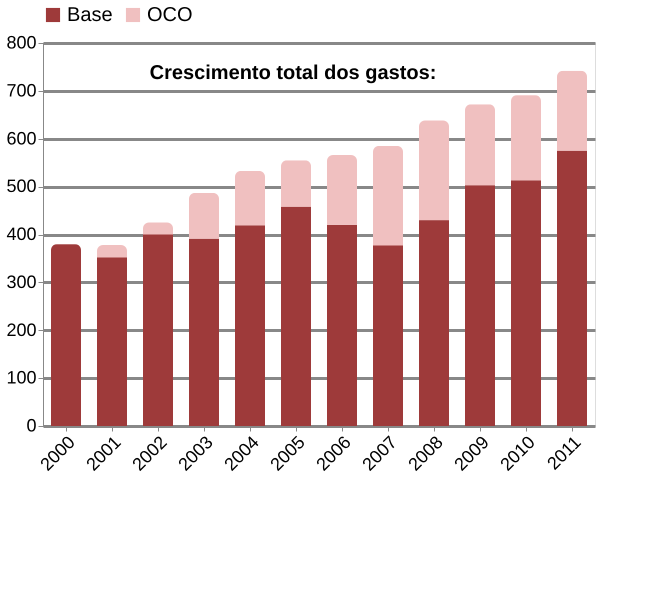 This screenshot has width=672, height=610. I want to click on y-tick-label: 800, so click(21, 42).